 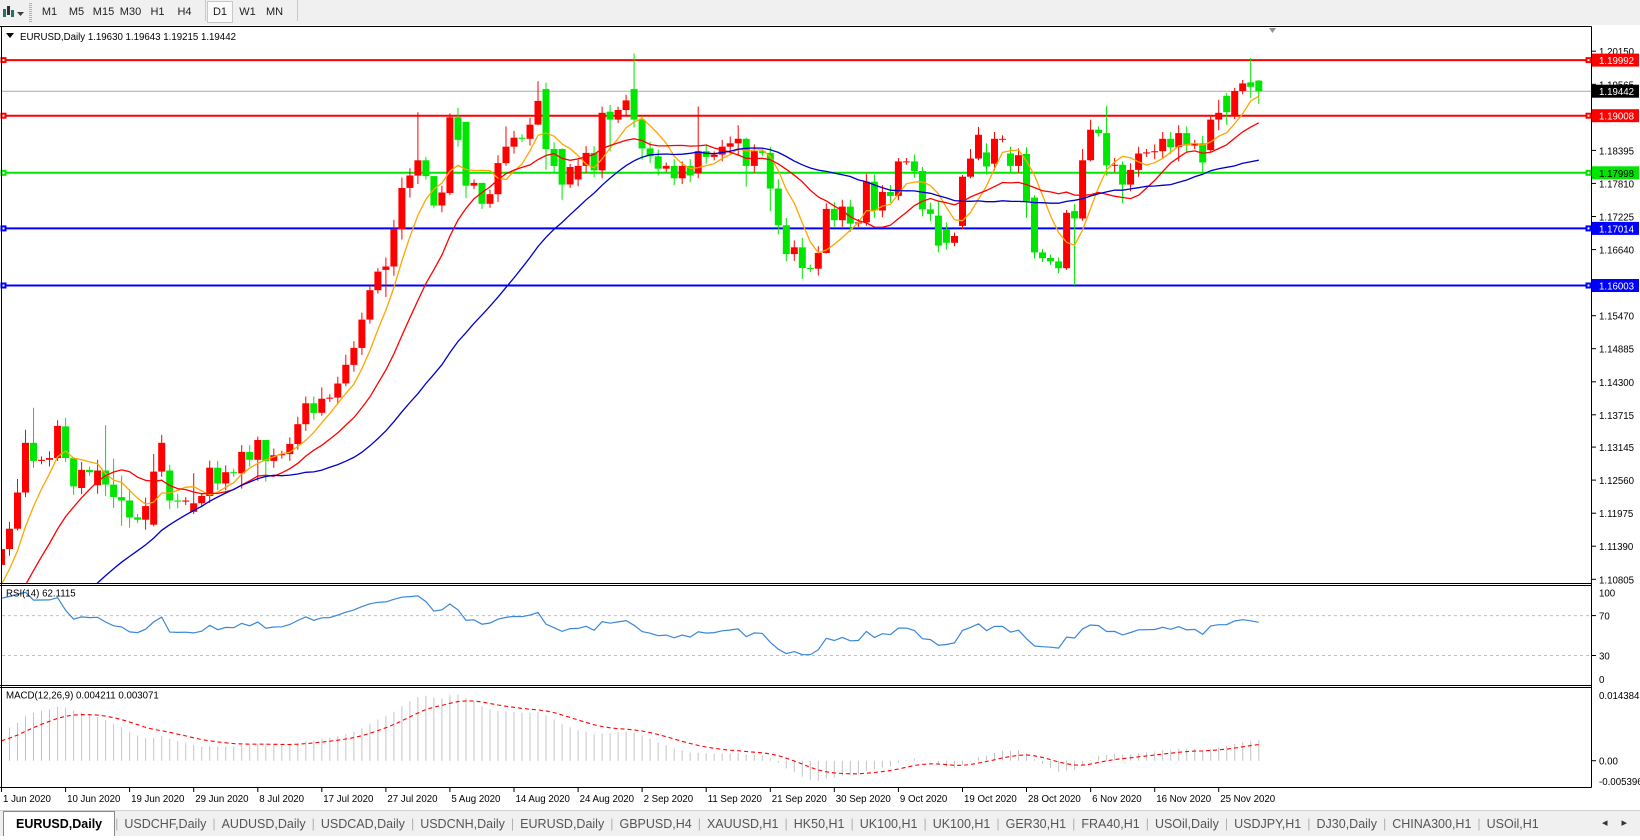 I want to click on svg-text: 1.19008, so click(x=1616, y=117).